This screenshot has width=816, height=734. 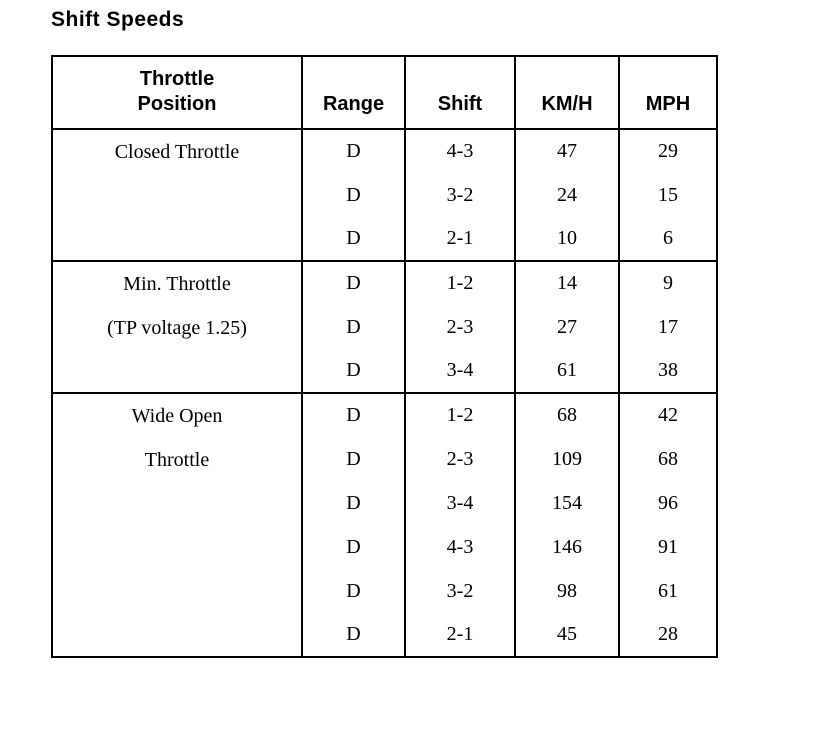 What do you see at coordinates (460, 92) in the screenshot?
I see `column-header-shift: Shift` at bounding box center [460, 92].